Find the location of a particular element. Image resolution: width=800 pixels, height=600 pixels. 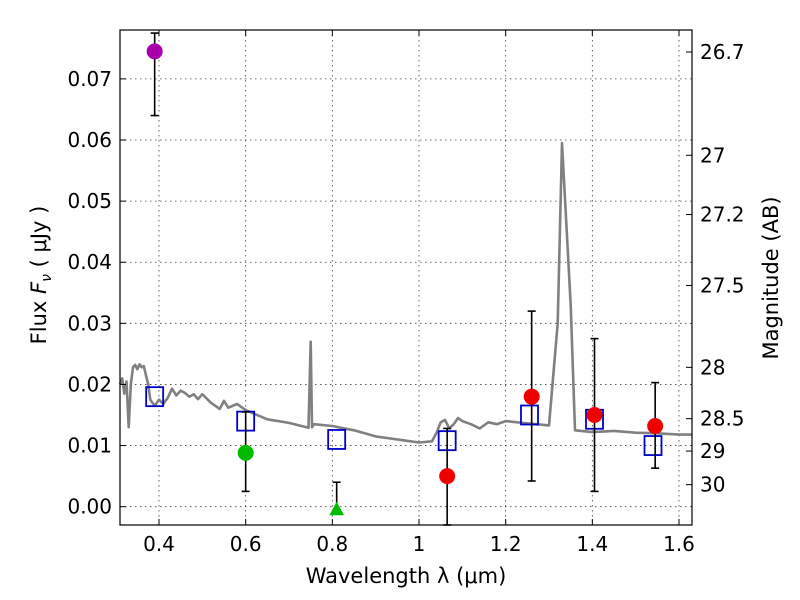

x-tick-label: 1 is located at coordinates (419, 544).